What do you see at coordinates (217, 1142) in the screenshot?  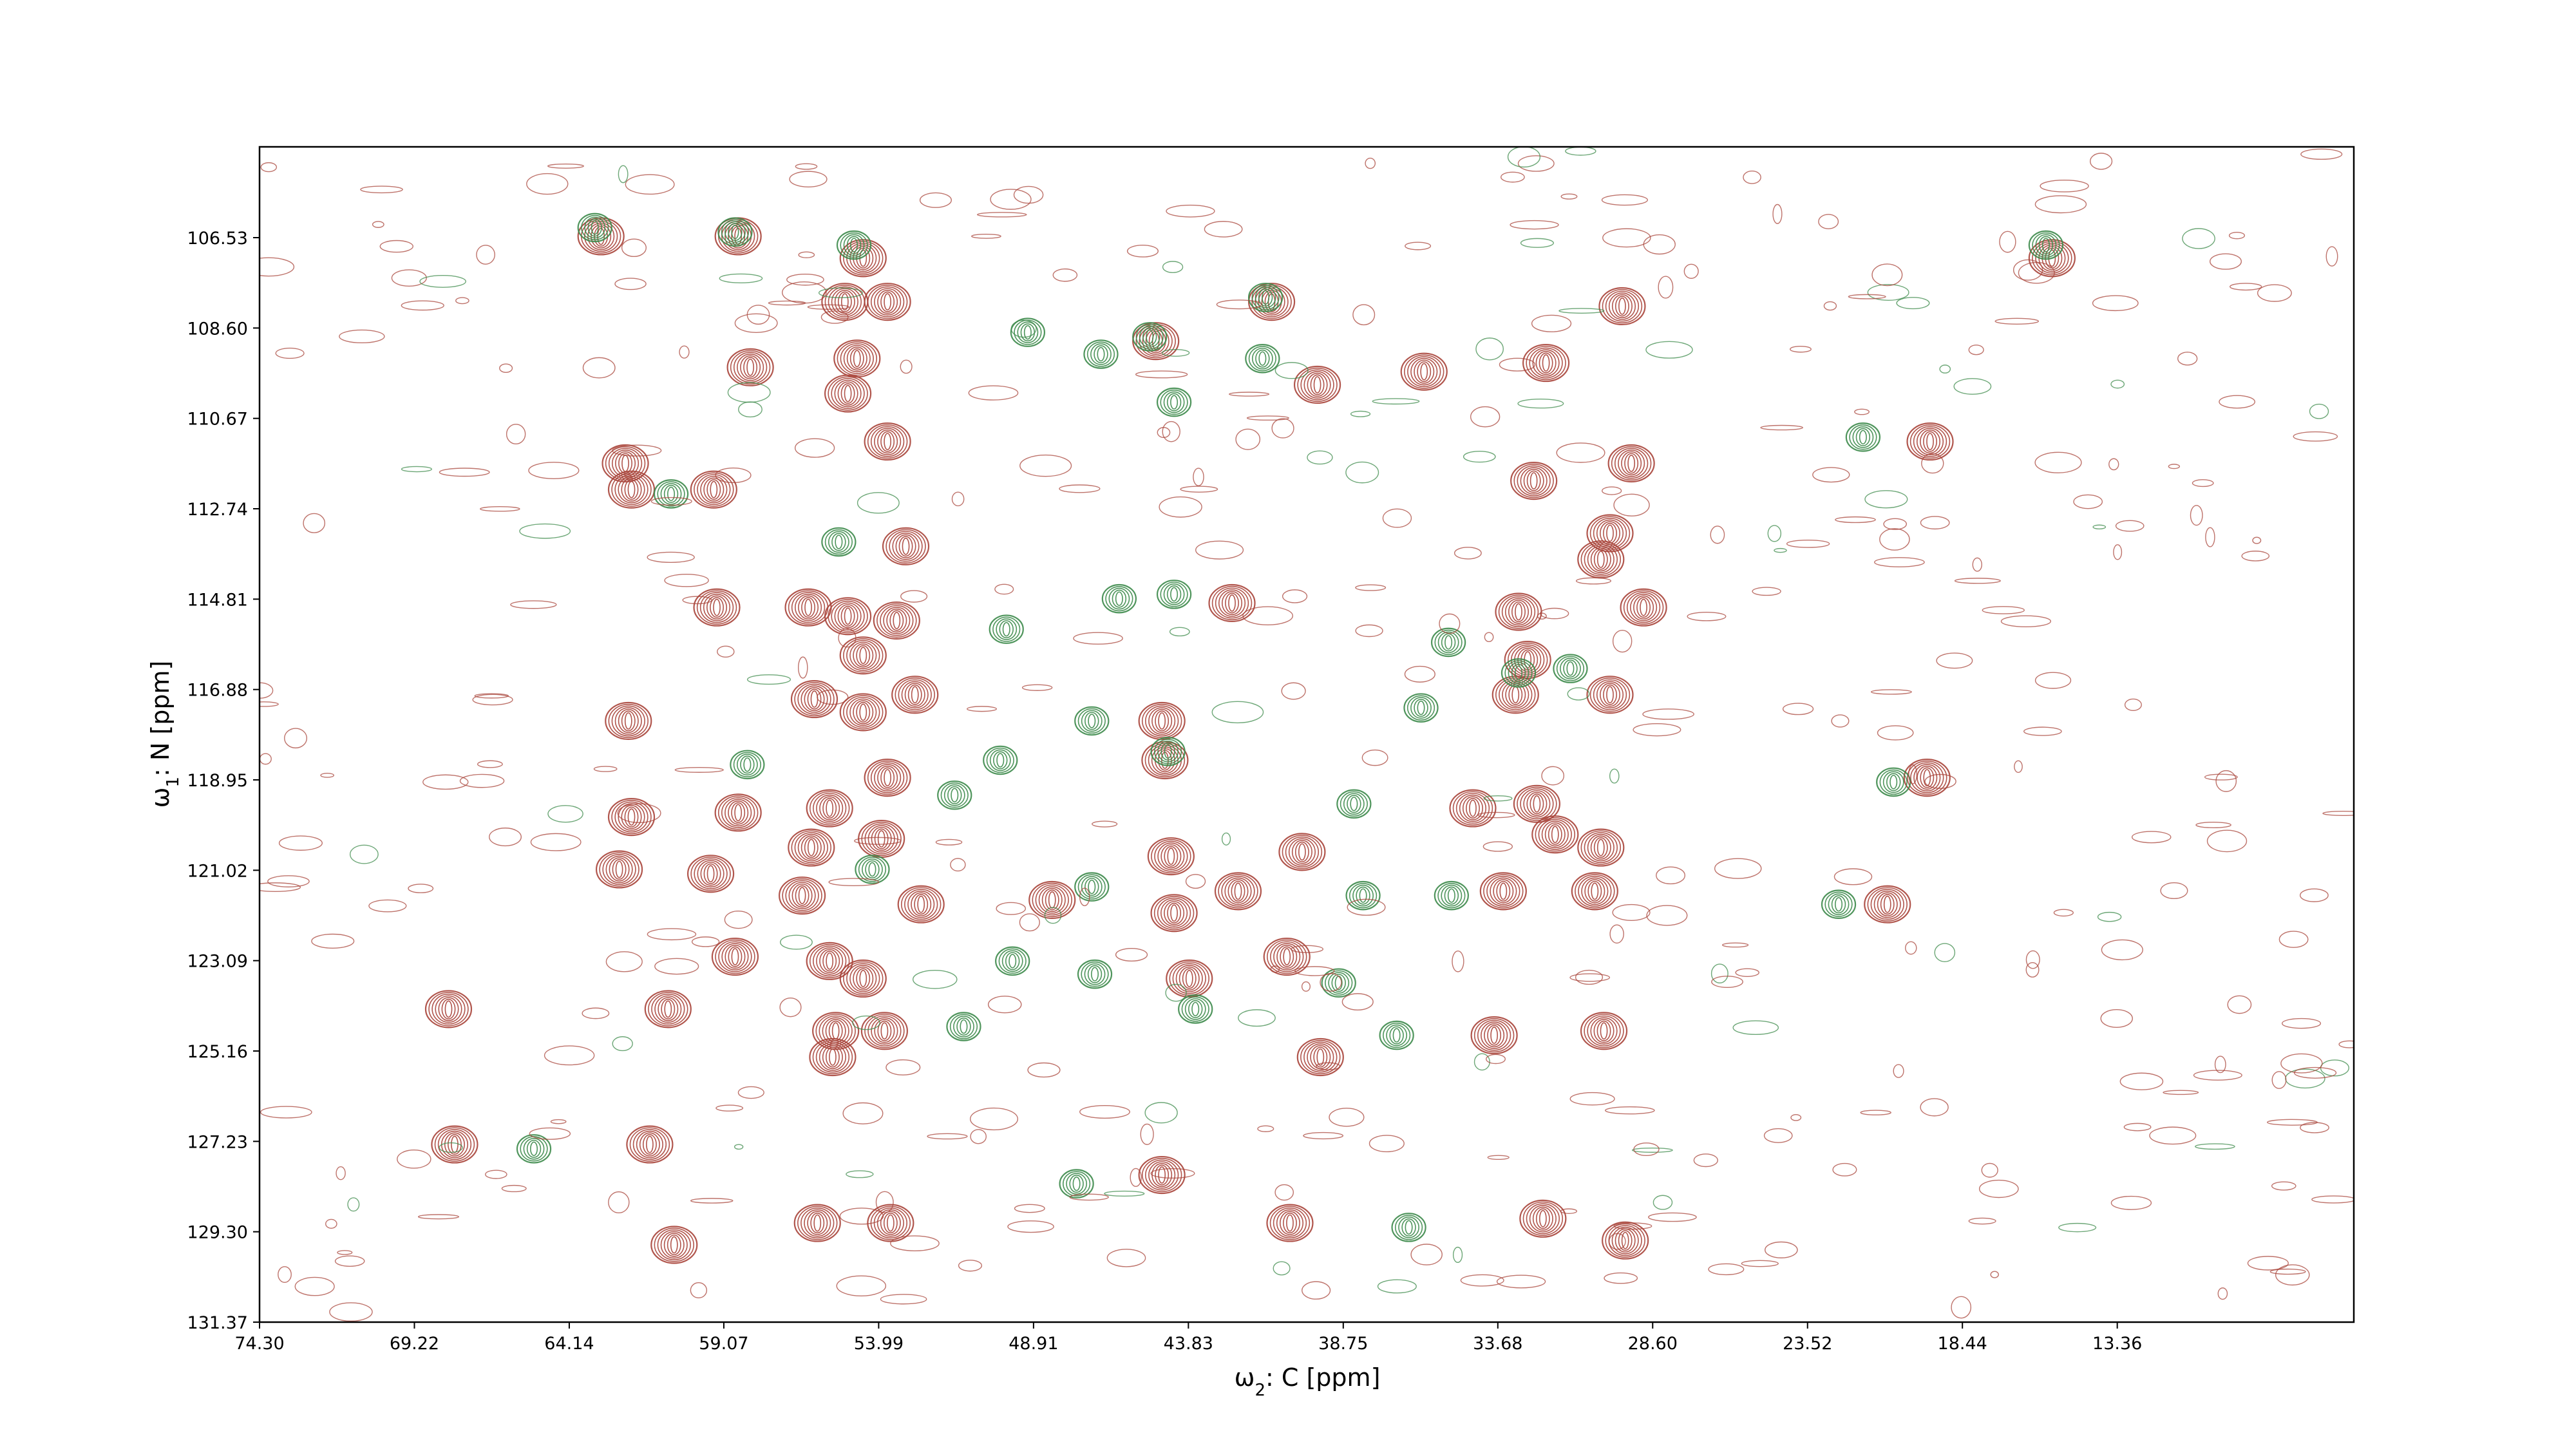 I see `y-tick-label: 127.23` at bounding box center [217, 1142].